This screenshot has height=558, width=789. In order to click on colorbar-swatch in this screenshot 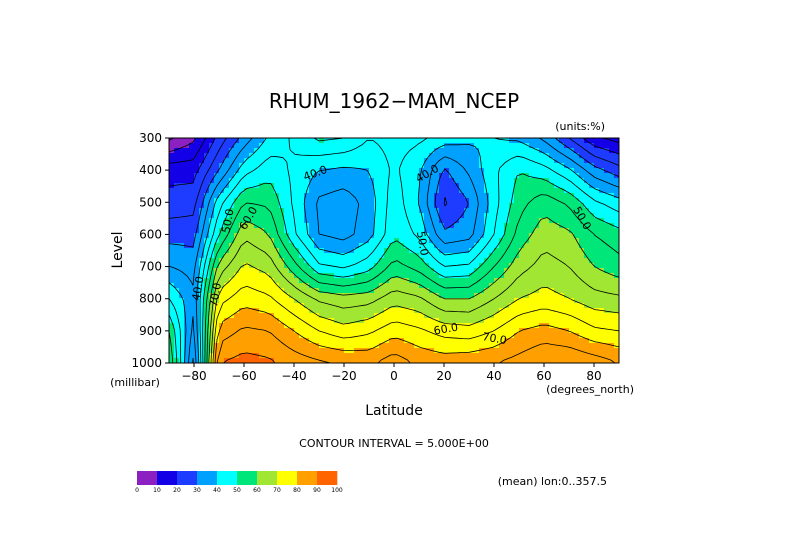, I will do `click(307, 478)`.